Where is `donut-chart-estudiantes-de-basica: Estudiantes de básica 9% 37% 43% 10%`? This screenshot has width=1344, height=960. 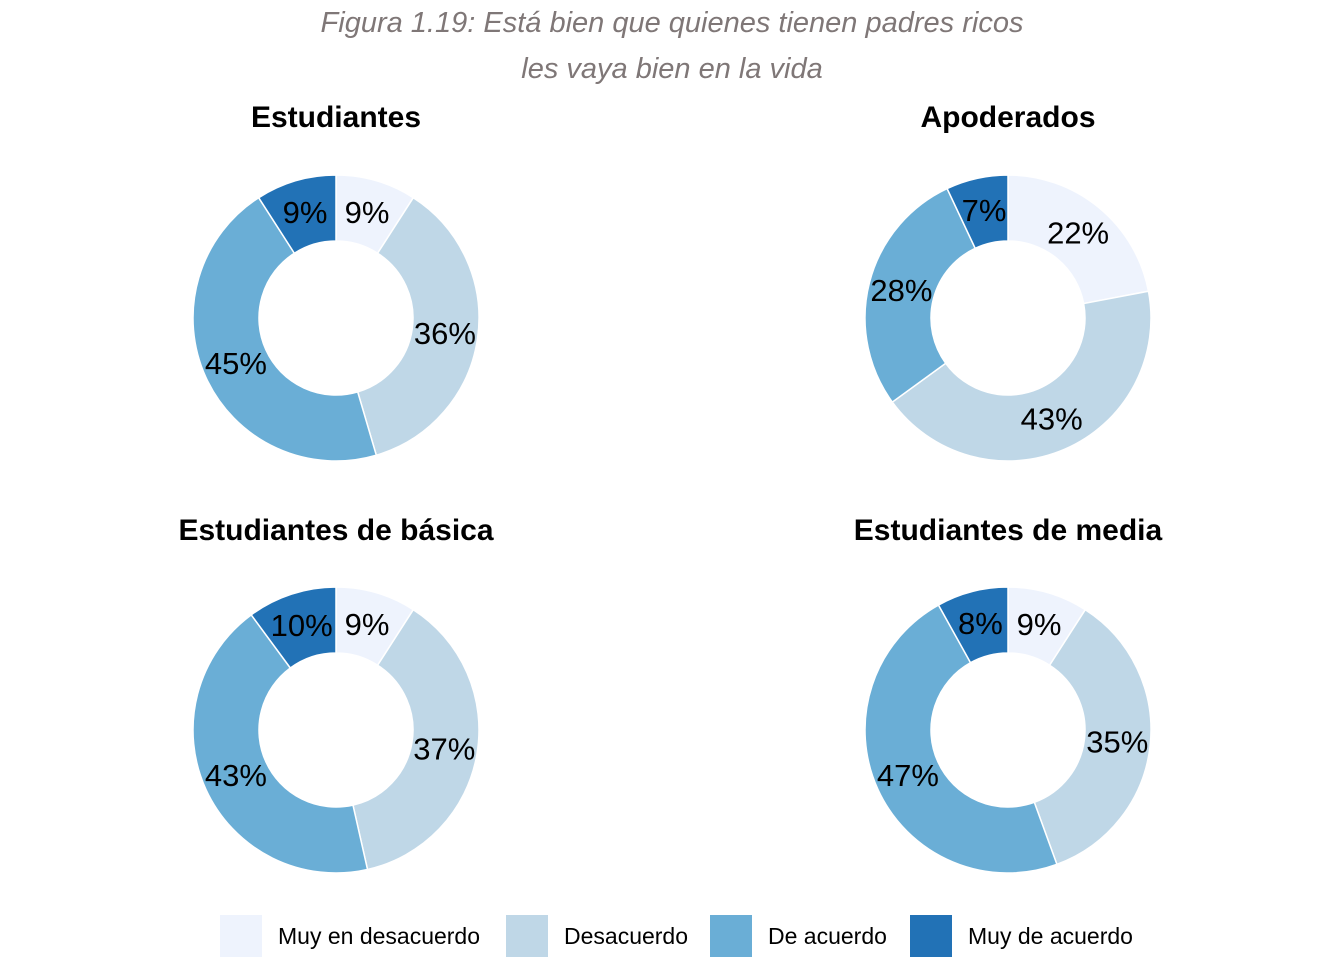
donut-chart-estudiantes-de-basica: Estudiantes de básica 9% 37% 43% 10% is located at coordinates (336, 694).